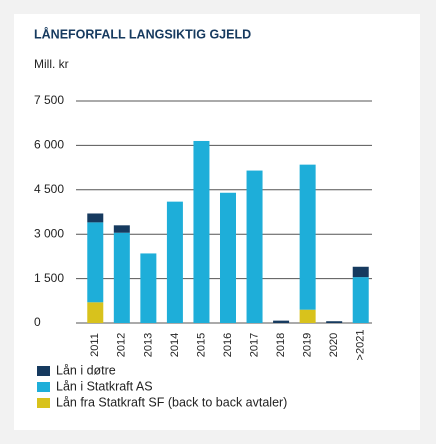  I want to click on y-tick-label: 1 500, so click(49, 278).